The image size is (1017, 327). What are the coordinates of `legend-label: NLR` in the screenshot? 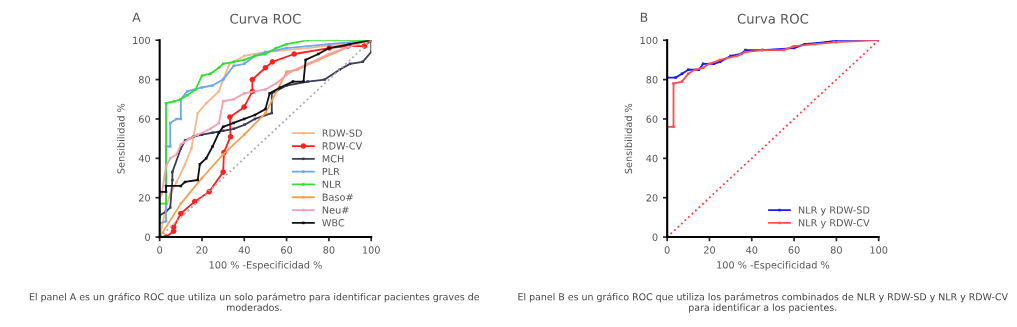 It's located at (331, 184).